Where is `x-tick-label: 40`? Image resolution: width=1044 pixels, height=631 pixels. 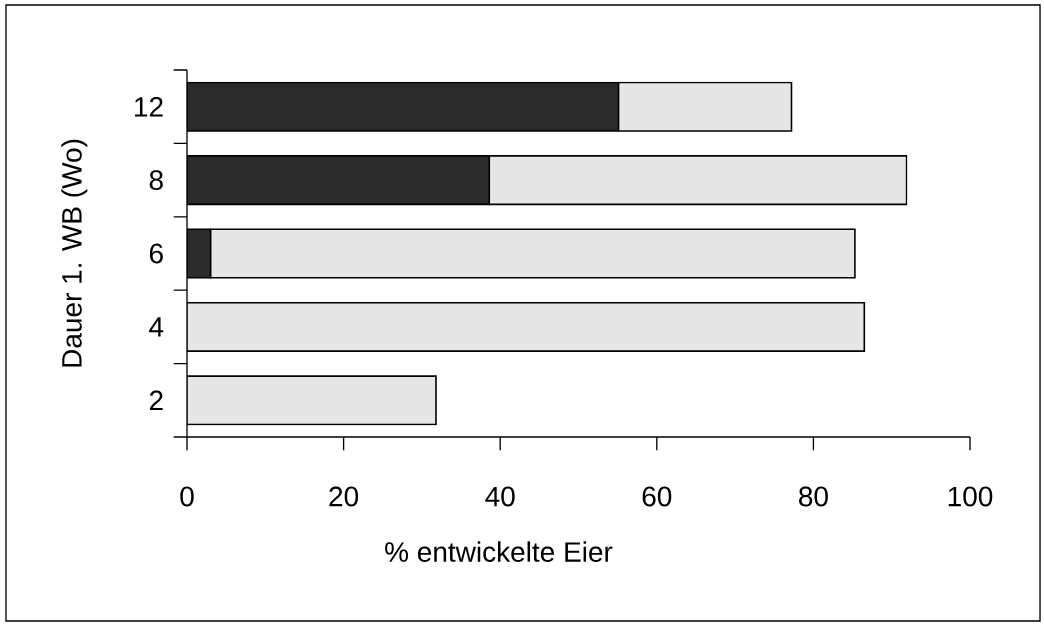
x-tick-label: 40 is located at coordinates (500, 496).